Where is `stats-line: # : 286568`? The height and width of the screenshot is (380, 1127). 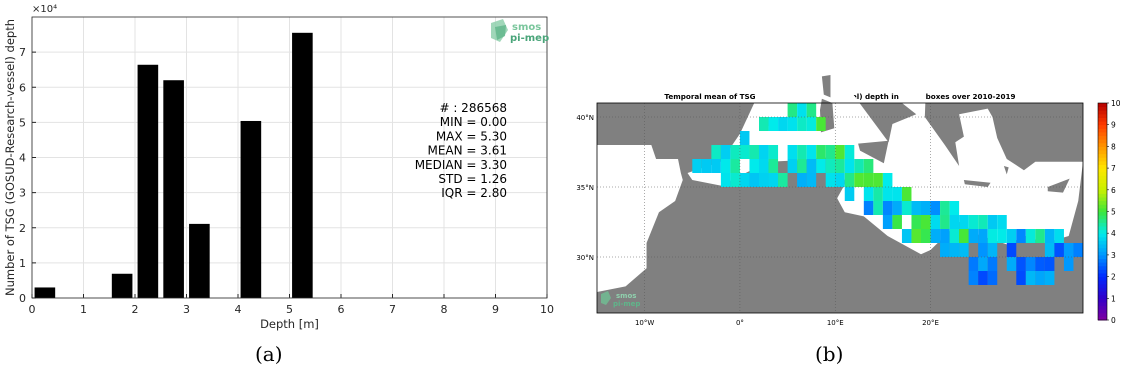
stats-line: # : 286568 is located at coordinates (473, 108).